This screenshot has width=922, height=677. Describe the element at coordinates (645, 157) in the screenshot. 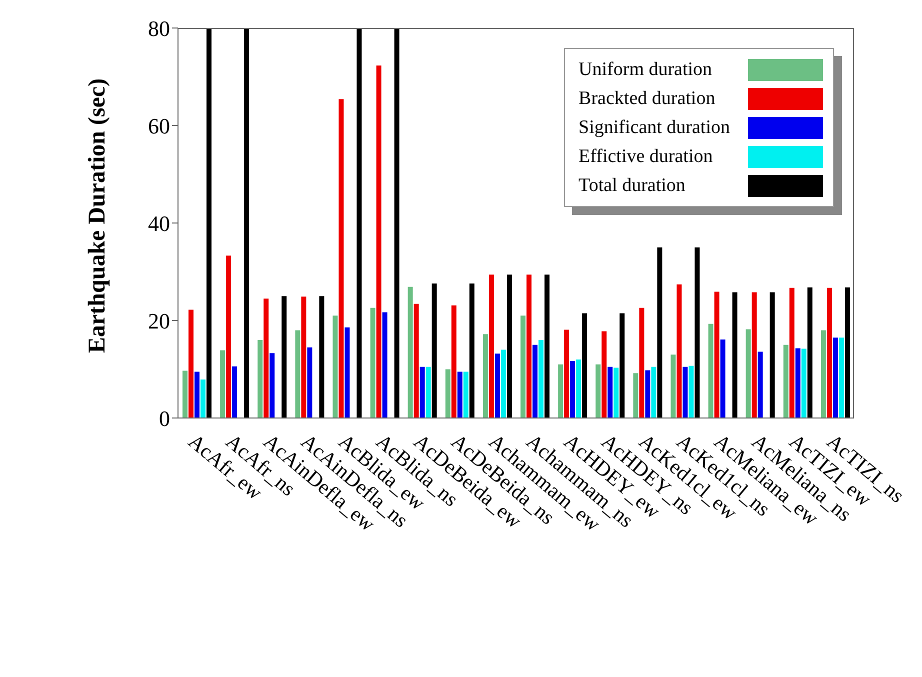

I see `legend-label: Effictive duration` at that location.